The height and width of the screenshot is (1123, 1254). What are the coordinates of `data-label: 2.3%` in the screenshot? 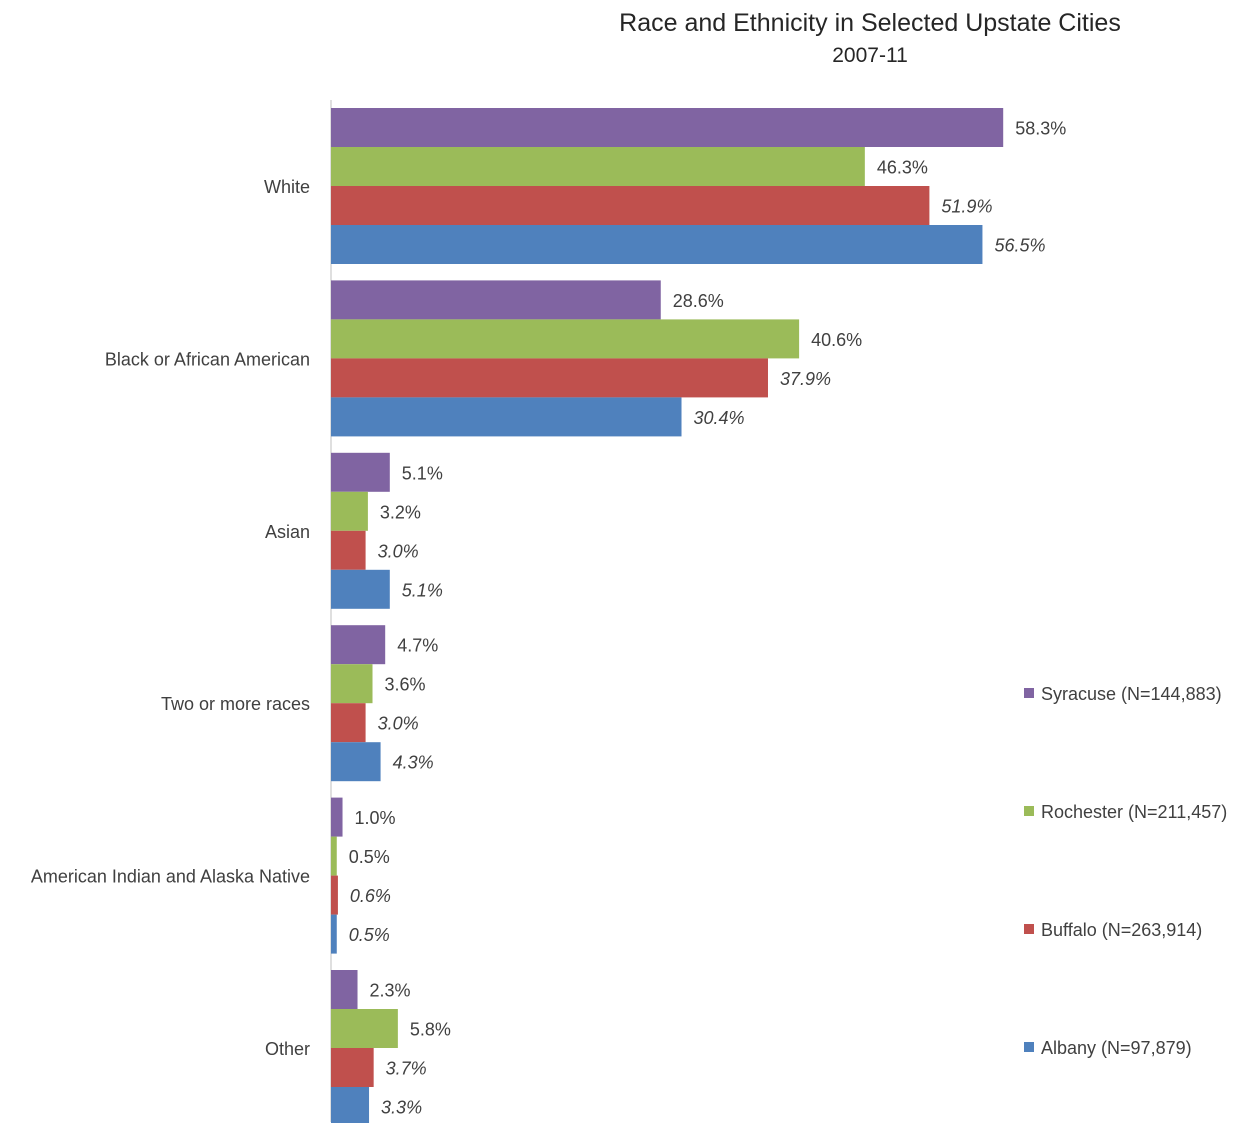 It's located at (390, 991).